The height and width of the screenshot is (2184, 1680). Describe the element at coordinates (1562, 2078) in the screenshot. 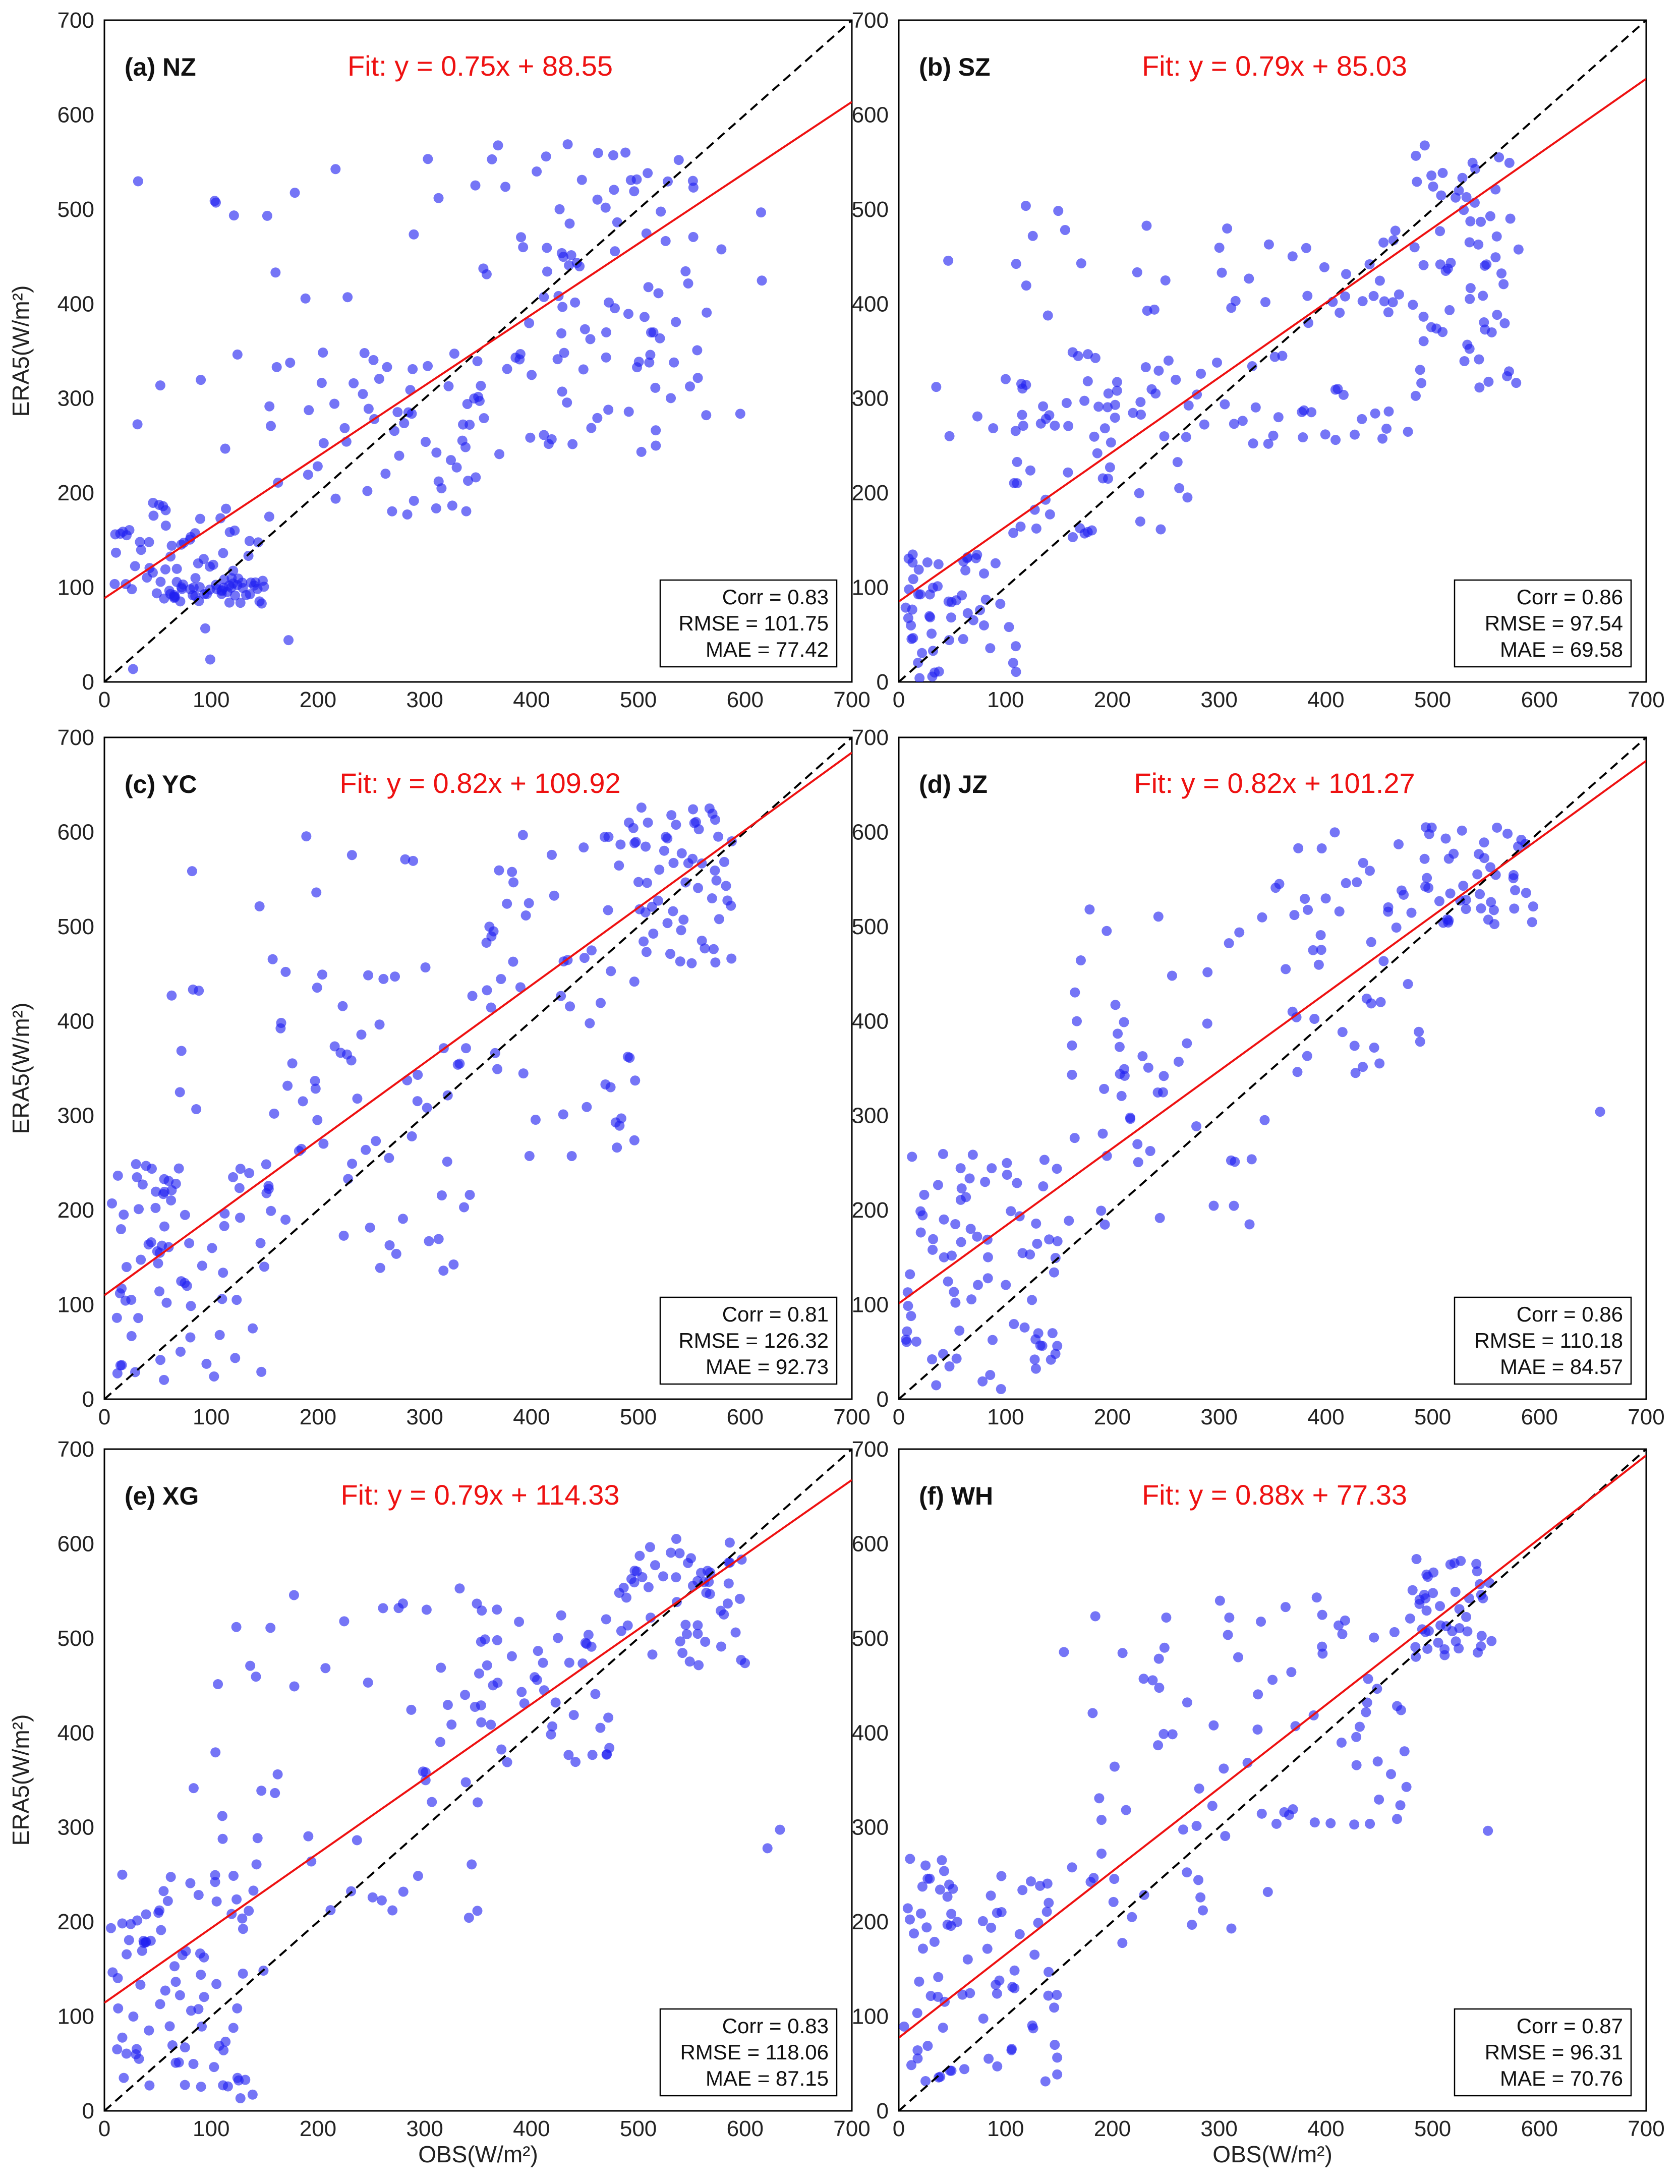

I see `stat-line: MAE = 70.76` at that location.